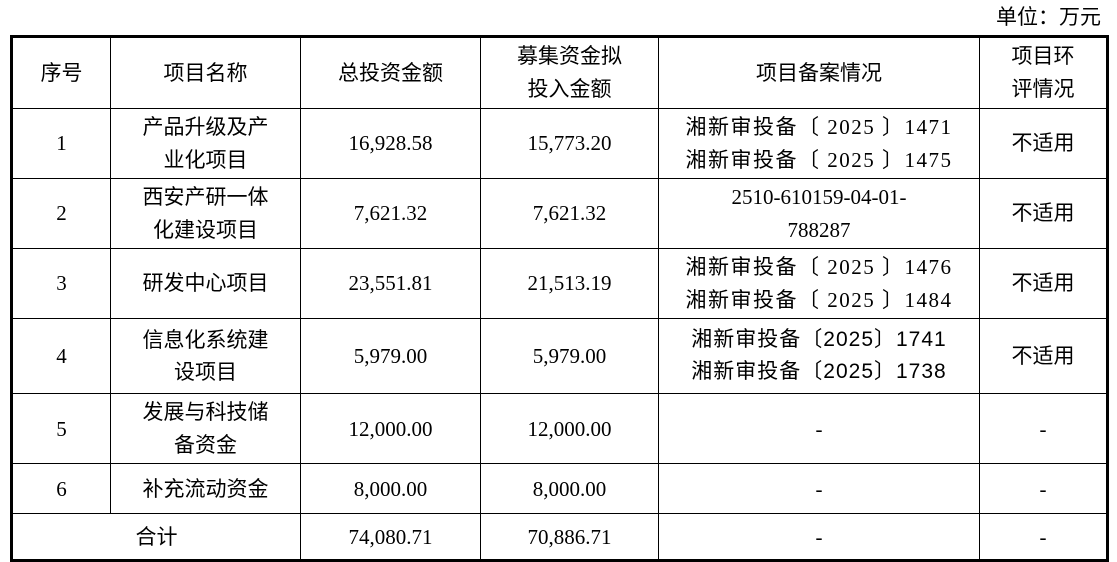 The height and width of the screenshot is (562, 1117). What do you see at coordinates (61, 143) in the screenshot?
I see `seq-cell: 1` at bounding box center [61, 143].